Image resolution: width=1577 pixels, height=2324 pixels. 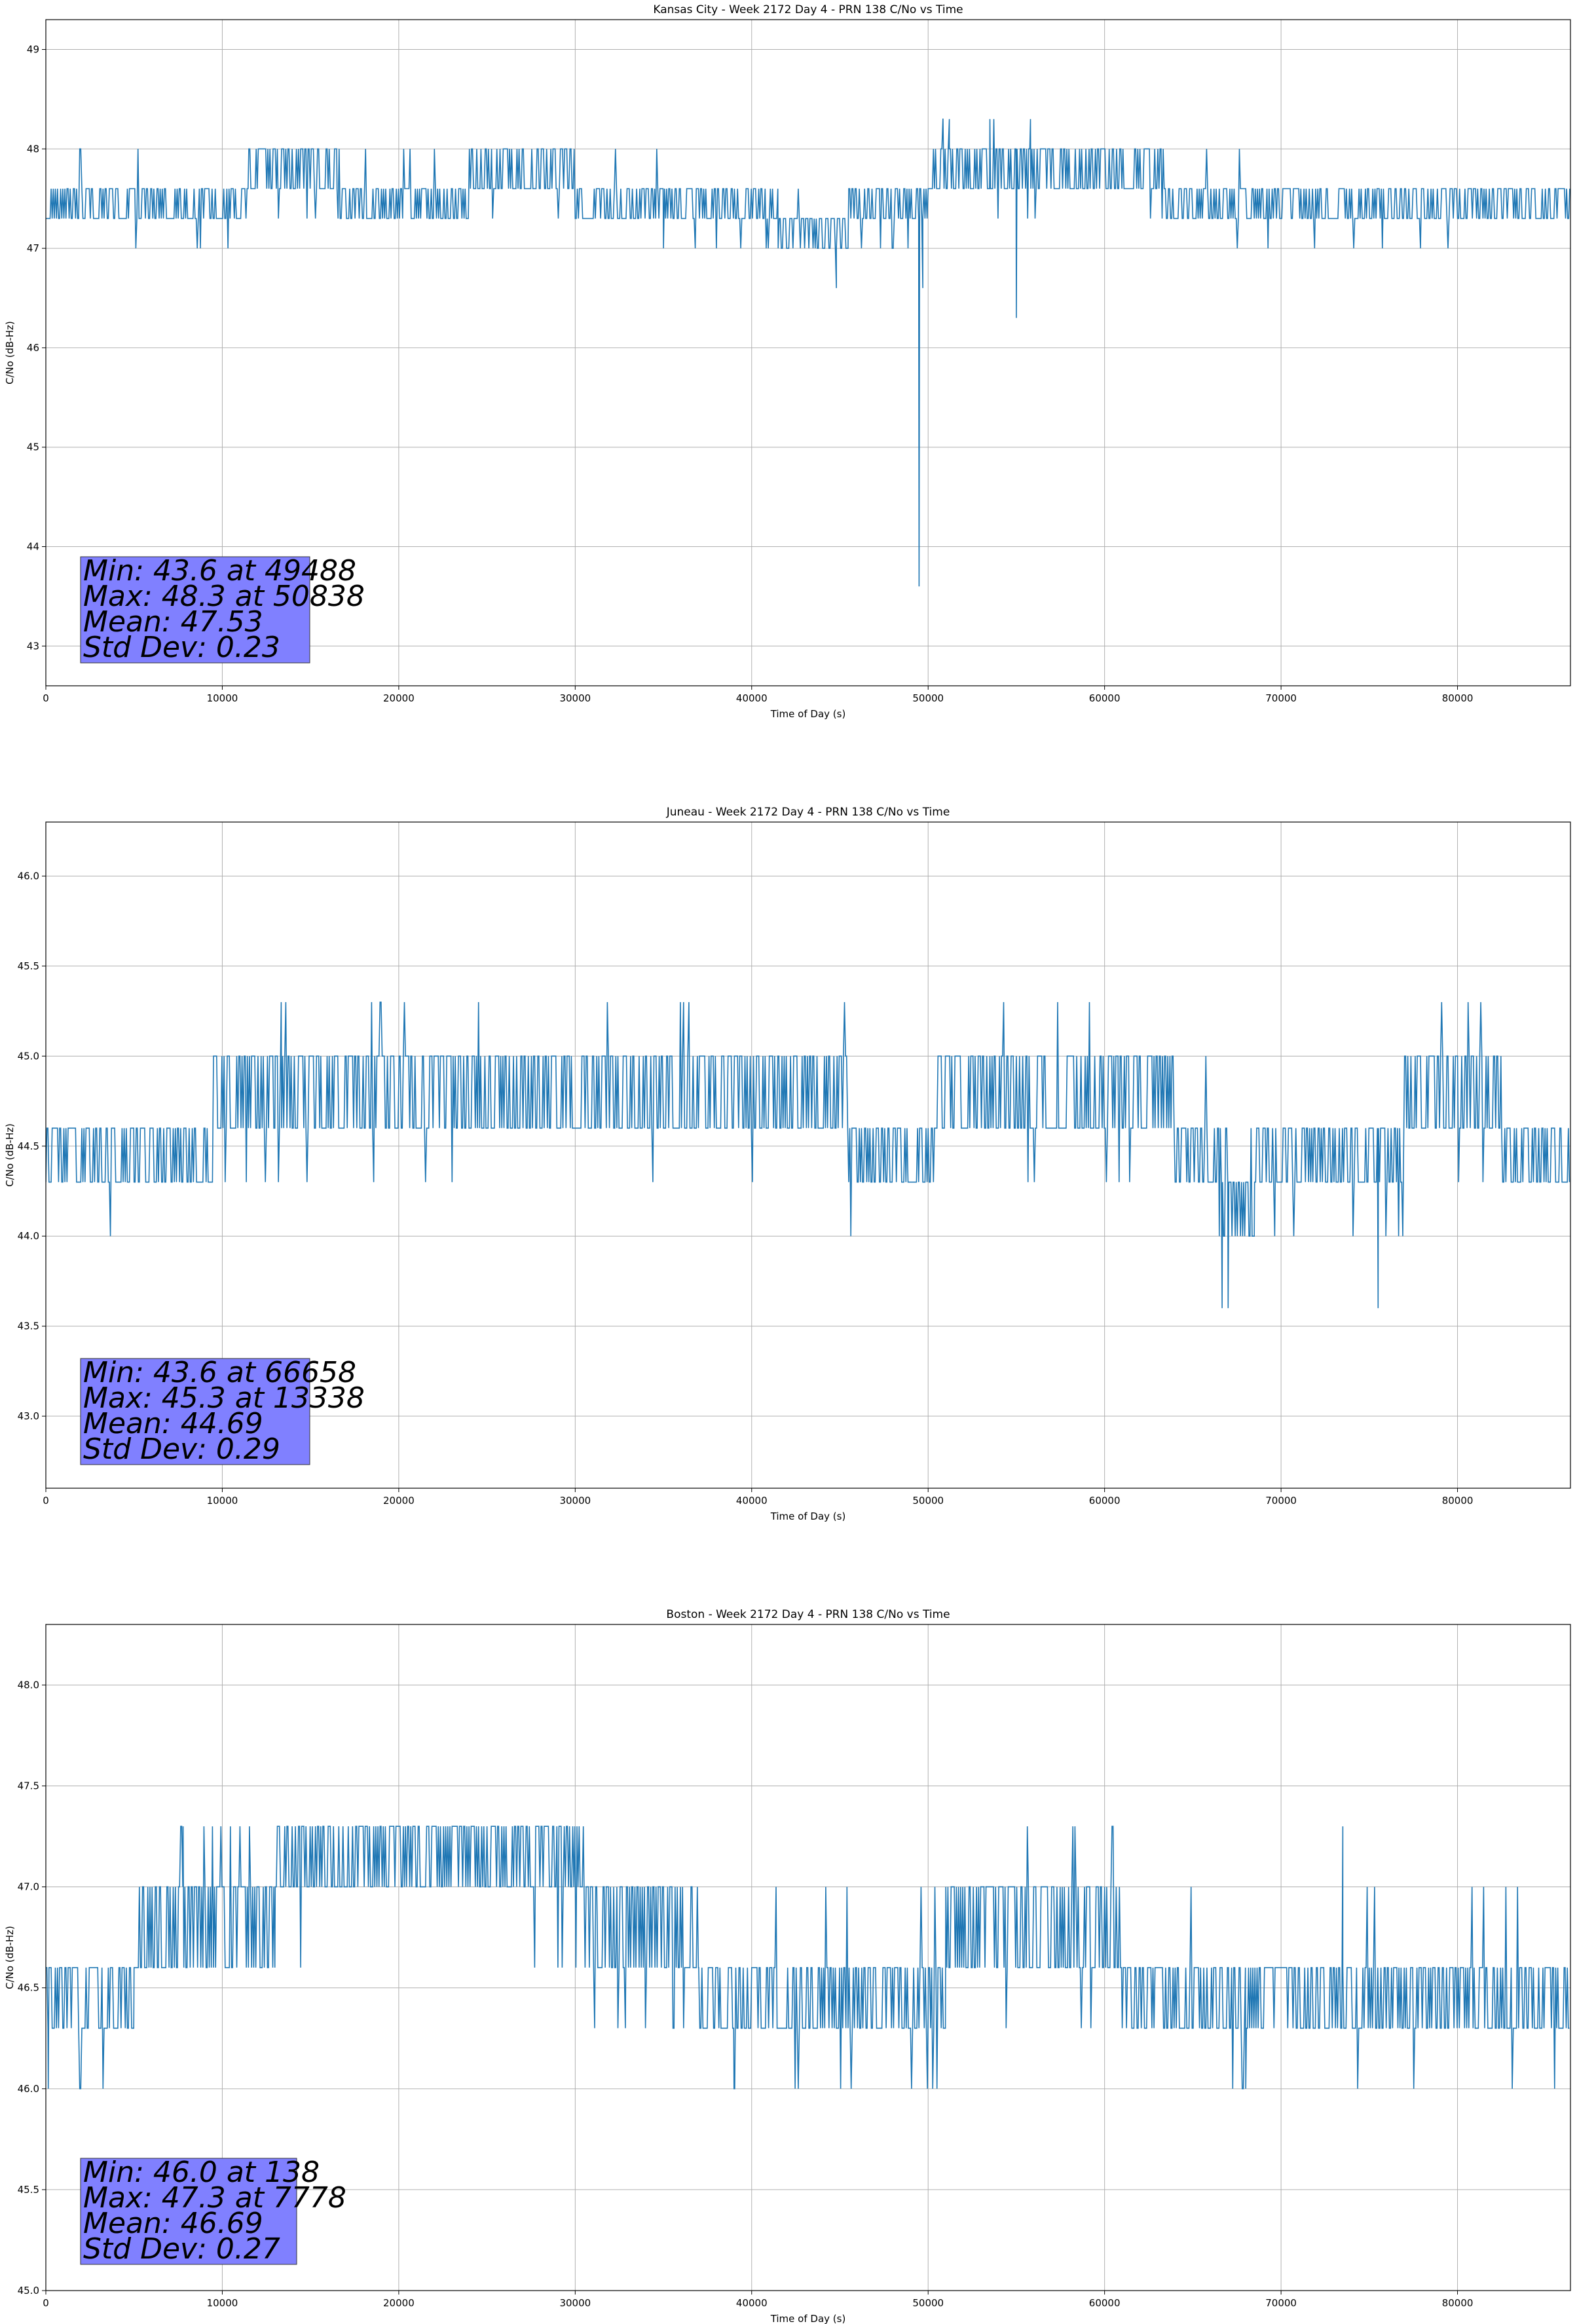 I want to click on stats-line: Min: 46.0 at 138, so click(x=201, y=2172).